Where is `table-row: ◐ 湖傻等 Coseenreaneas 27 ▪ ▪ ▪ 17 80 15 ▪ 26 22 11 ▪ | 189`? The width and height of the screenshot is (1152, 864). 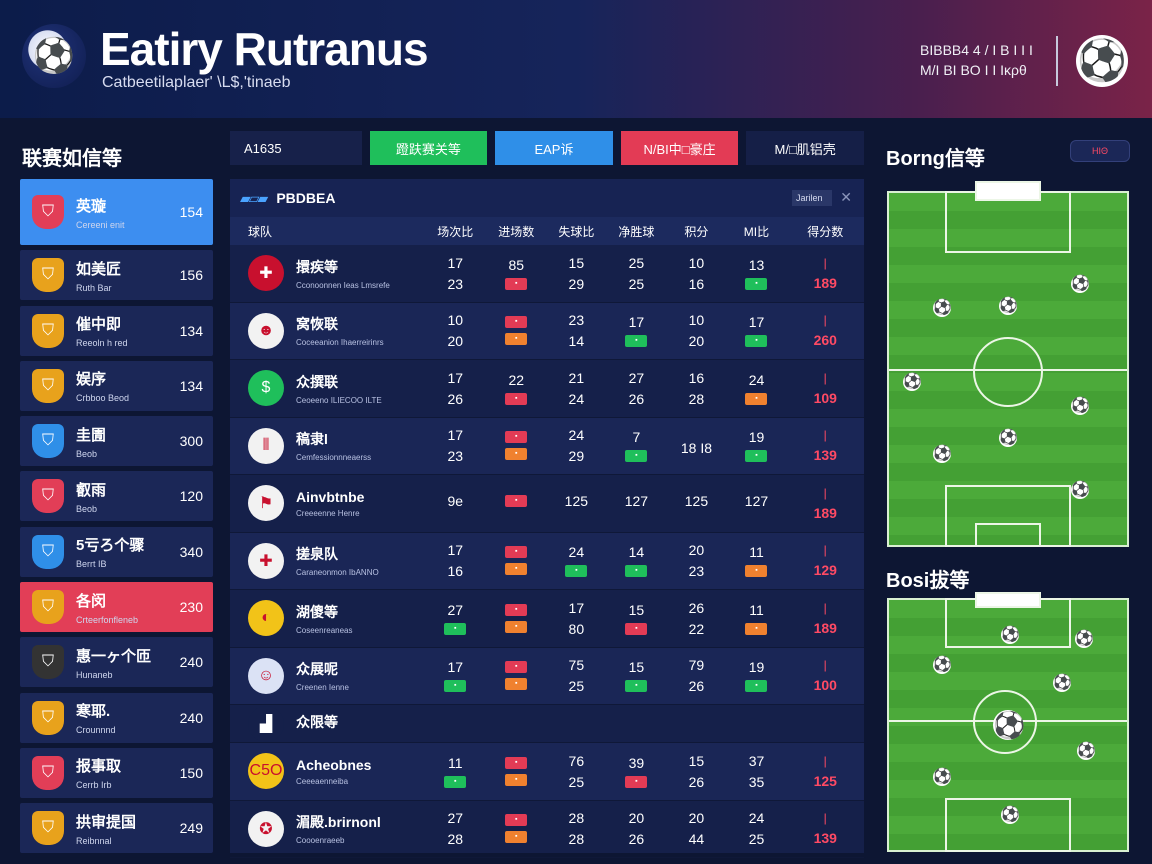 table-row: ◐ 湖傻等 Coseenreaneas 27 ▪ ▪ ▪ 17 80 15 ▪ 26 22 11 ▪ | 189 is located at coordinates (547, 619).